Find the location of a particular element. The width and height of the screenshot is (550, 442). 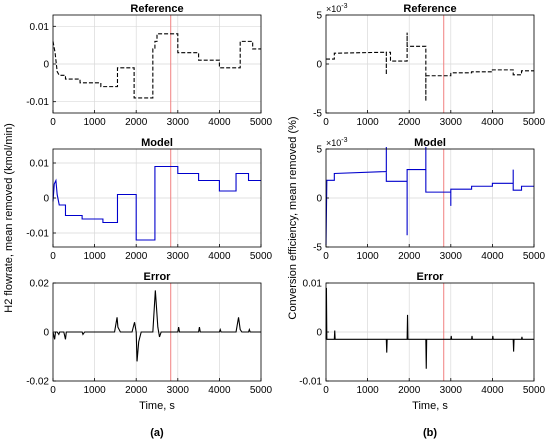

chart-1-ytick-label-2: 0.01 is located at coordinates (40, 164).